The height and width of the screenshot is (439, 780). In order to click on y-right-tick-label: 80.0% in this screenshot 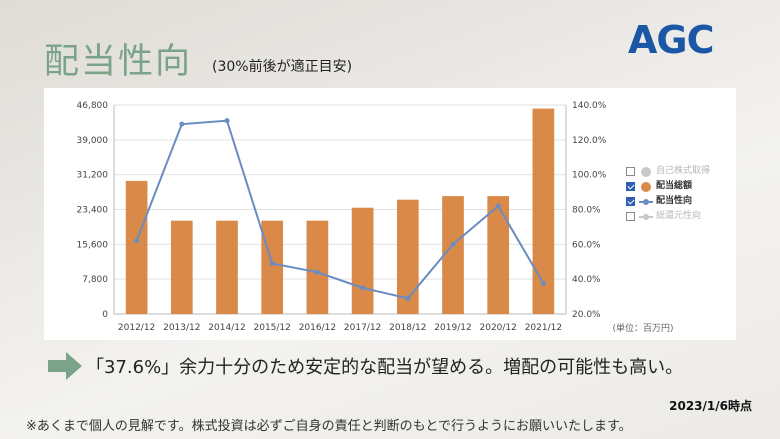, I will do `click(586, 211)`.